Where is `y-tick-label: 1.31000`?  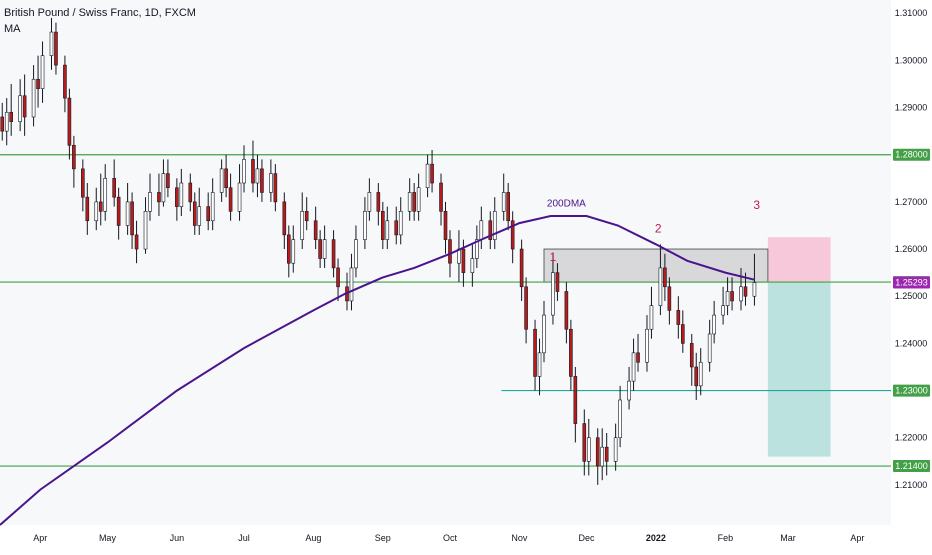
y-tick-label: 1.31000 is located at coordinates (911, 13).